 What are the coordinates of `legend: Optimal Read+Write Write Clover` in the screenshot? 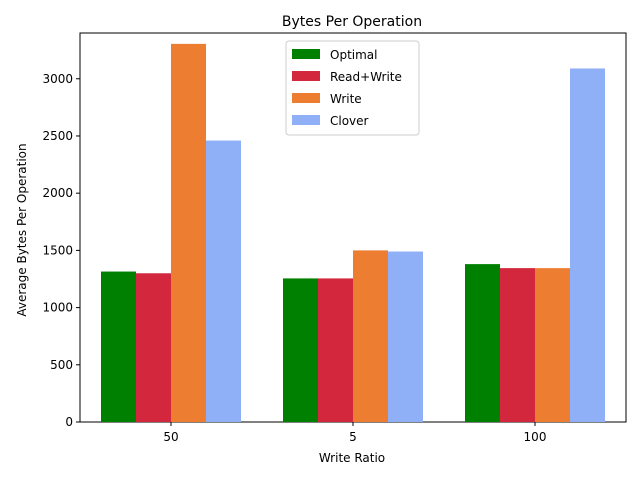 It's located at (352, 88).